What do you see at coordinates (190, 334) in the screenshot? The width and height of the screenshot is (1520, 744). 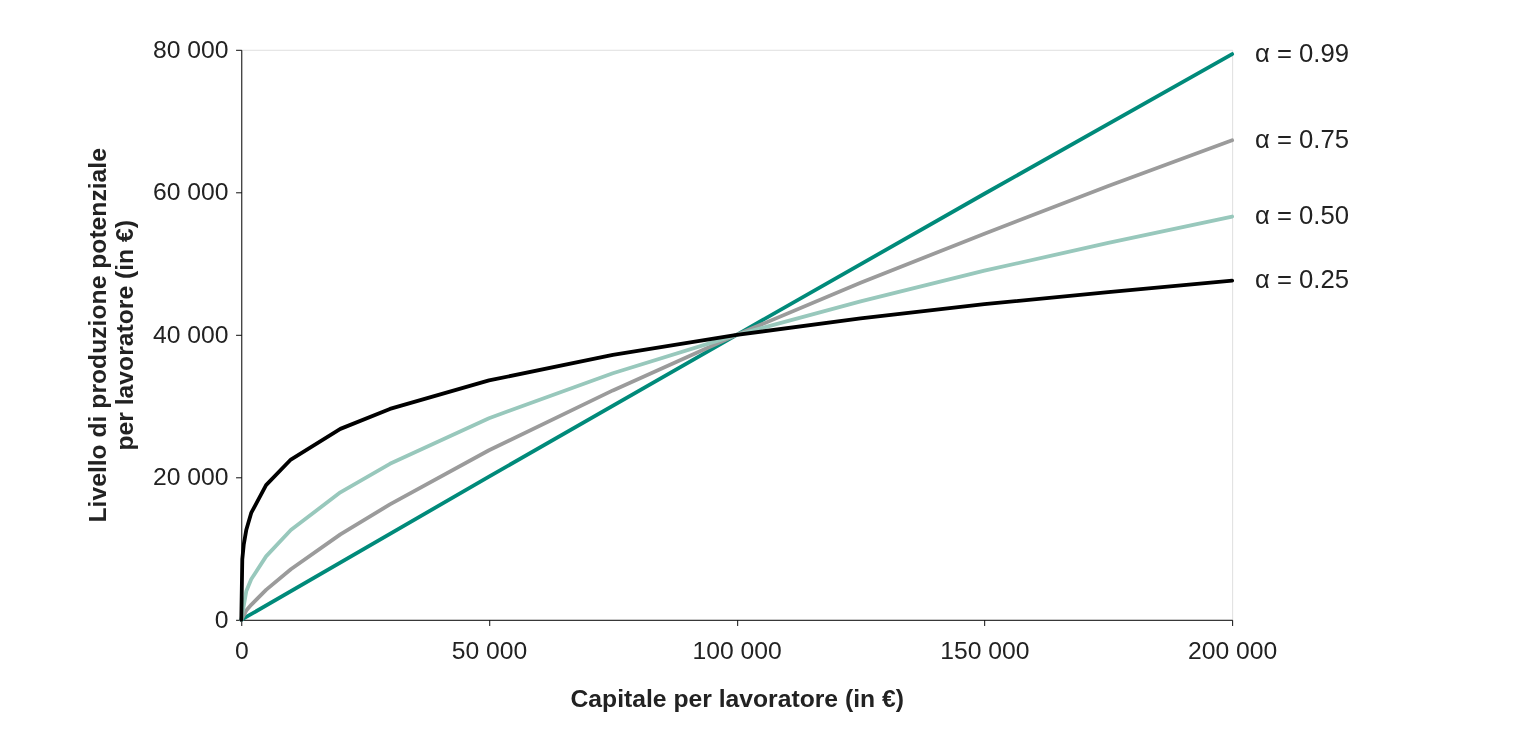 I see `y-tick-label: 40 000` at bounding box center [190, 334].